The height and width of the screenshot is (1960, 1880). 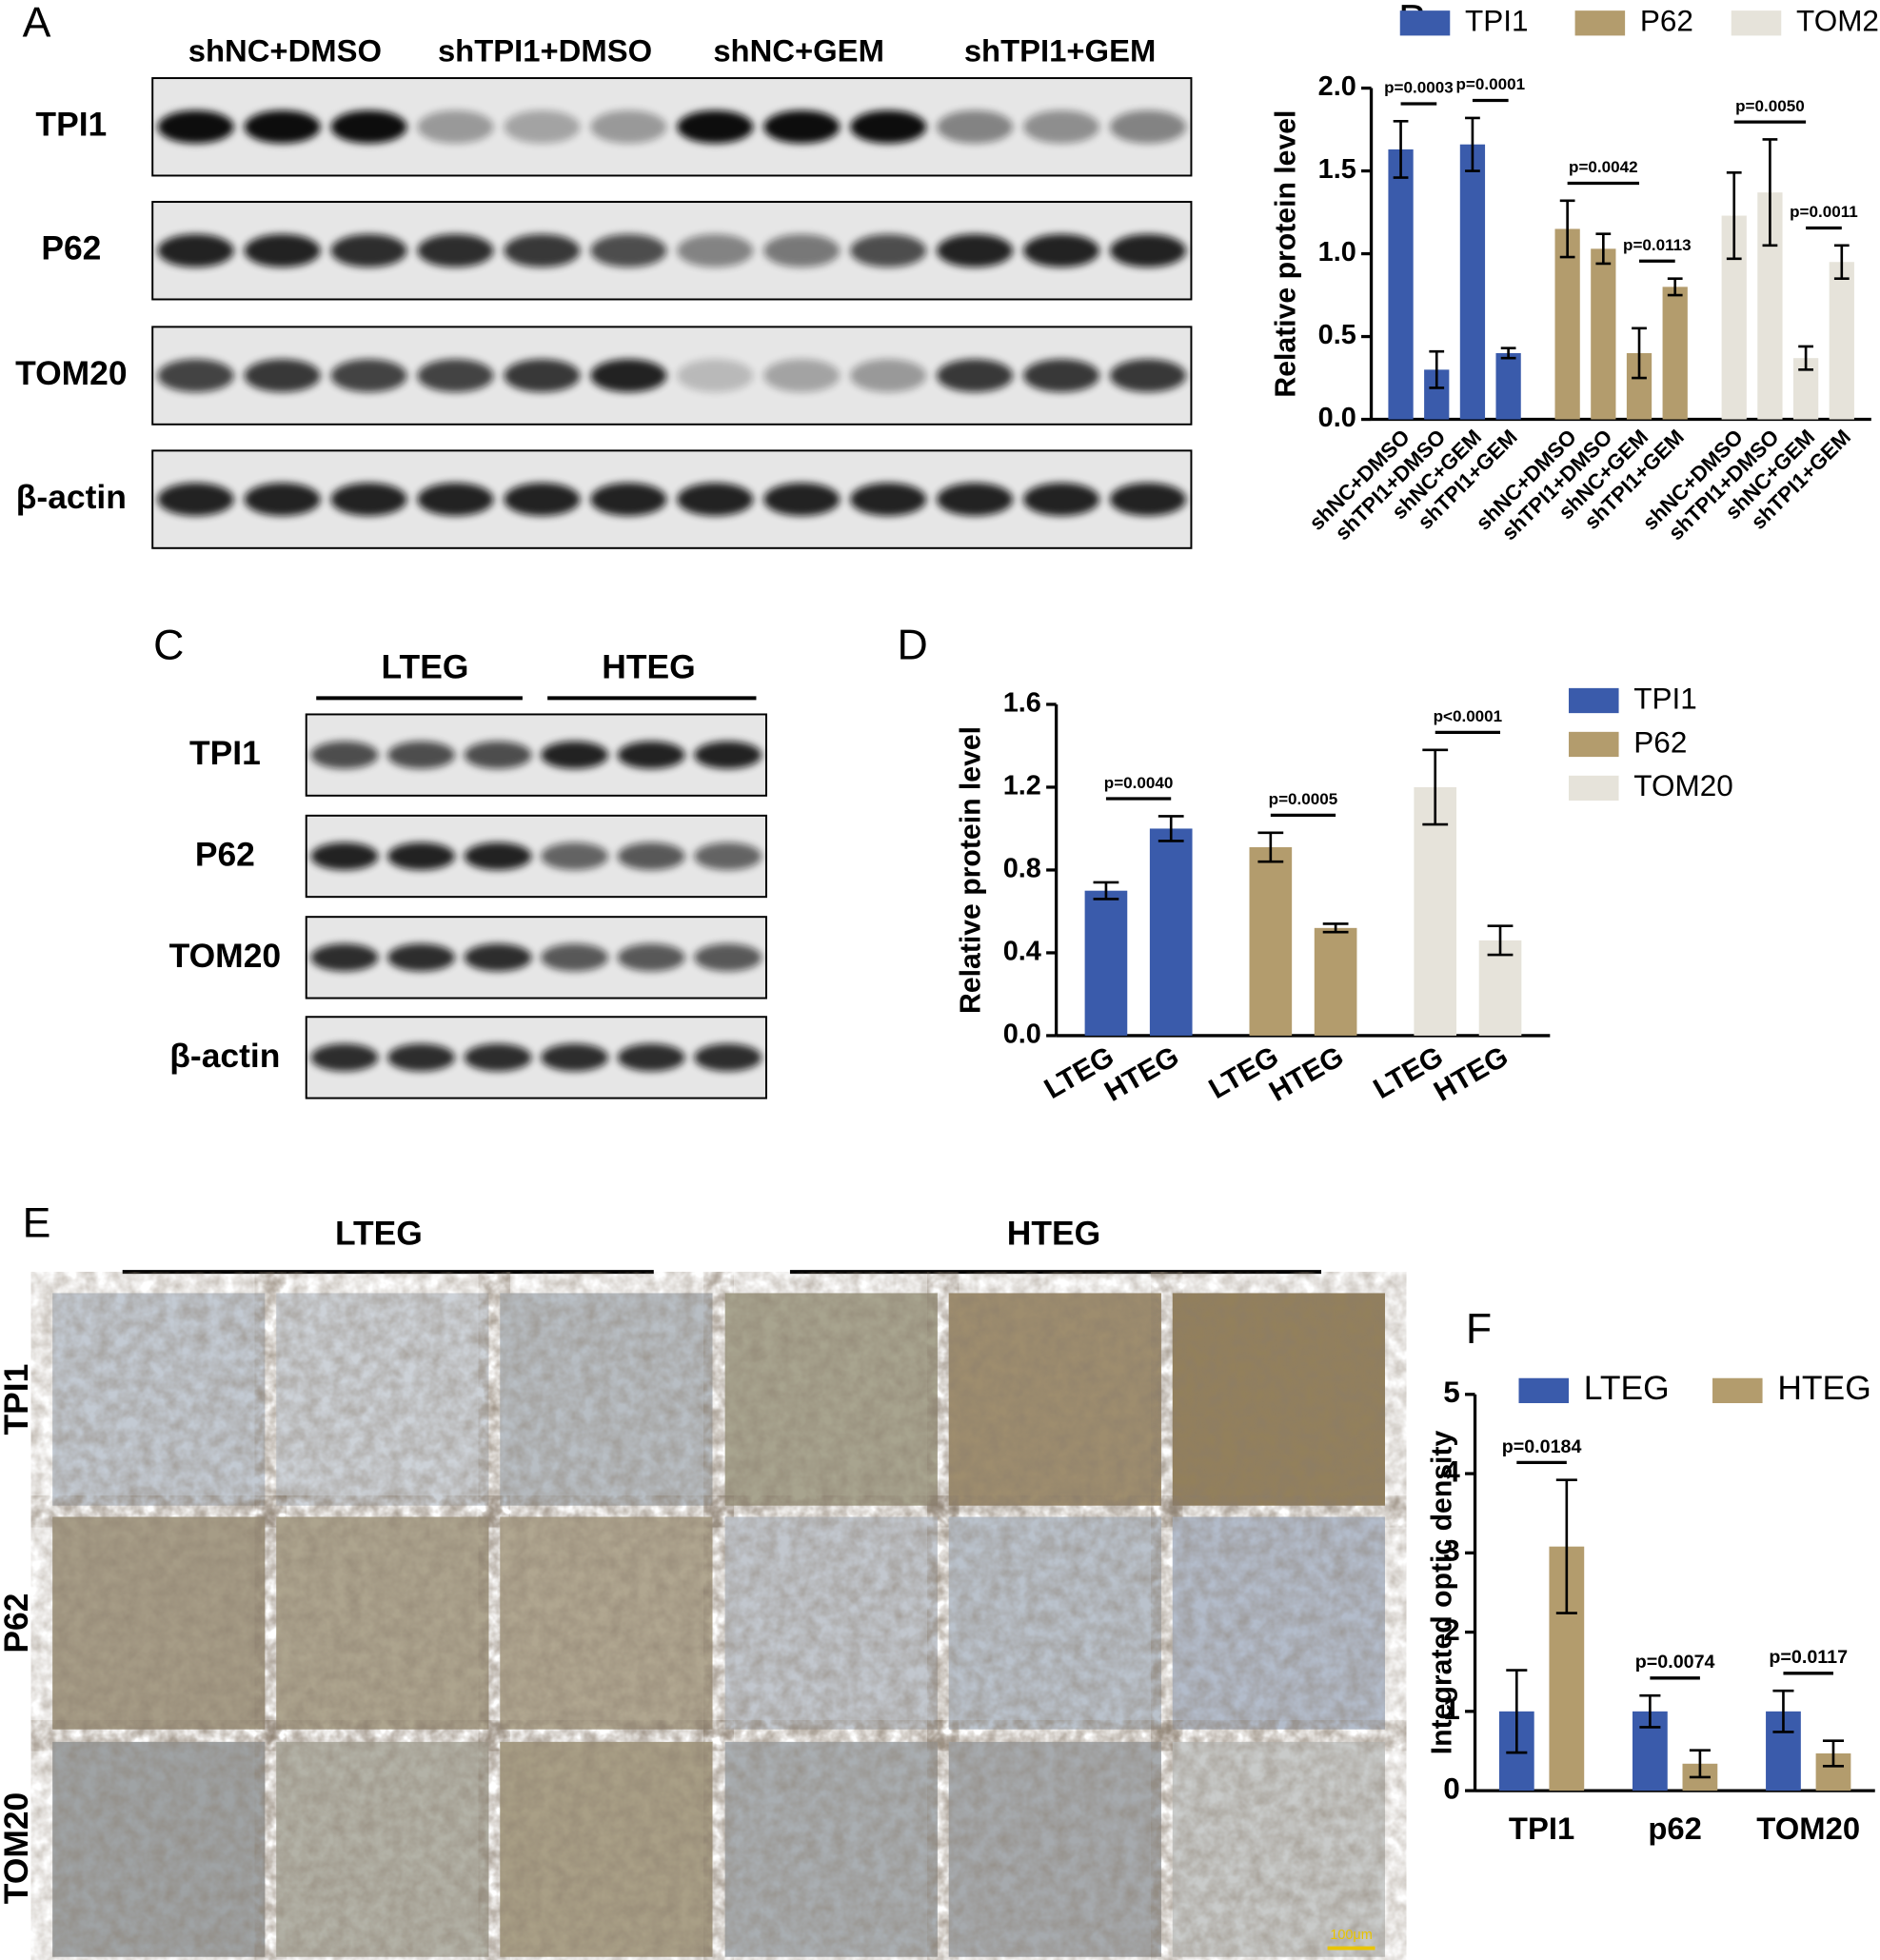 What do you see at coordinates (1770, 106) in the screenshot?
I see `significance-label: p=0.0050` at bounding box center [1770, 106].